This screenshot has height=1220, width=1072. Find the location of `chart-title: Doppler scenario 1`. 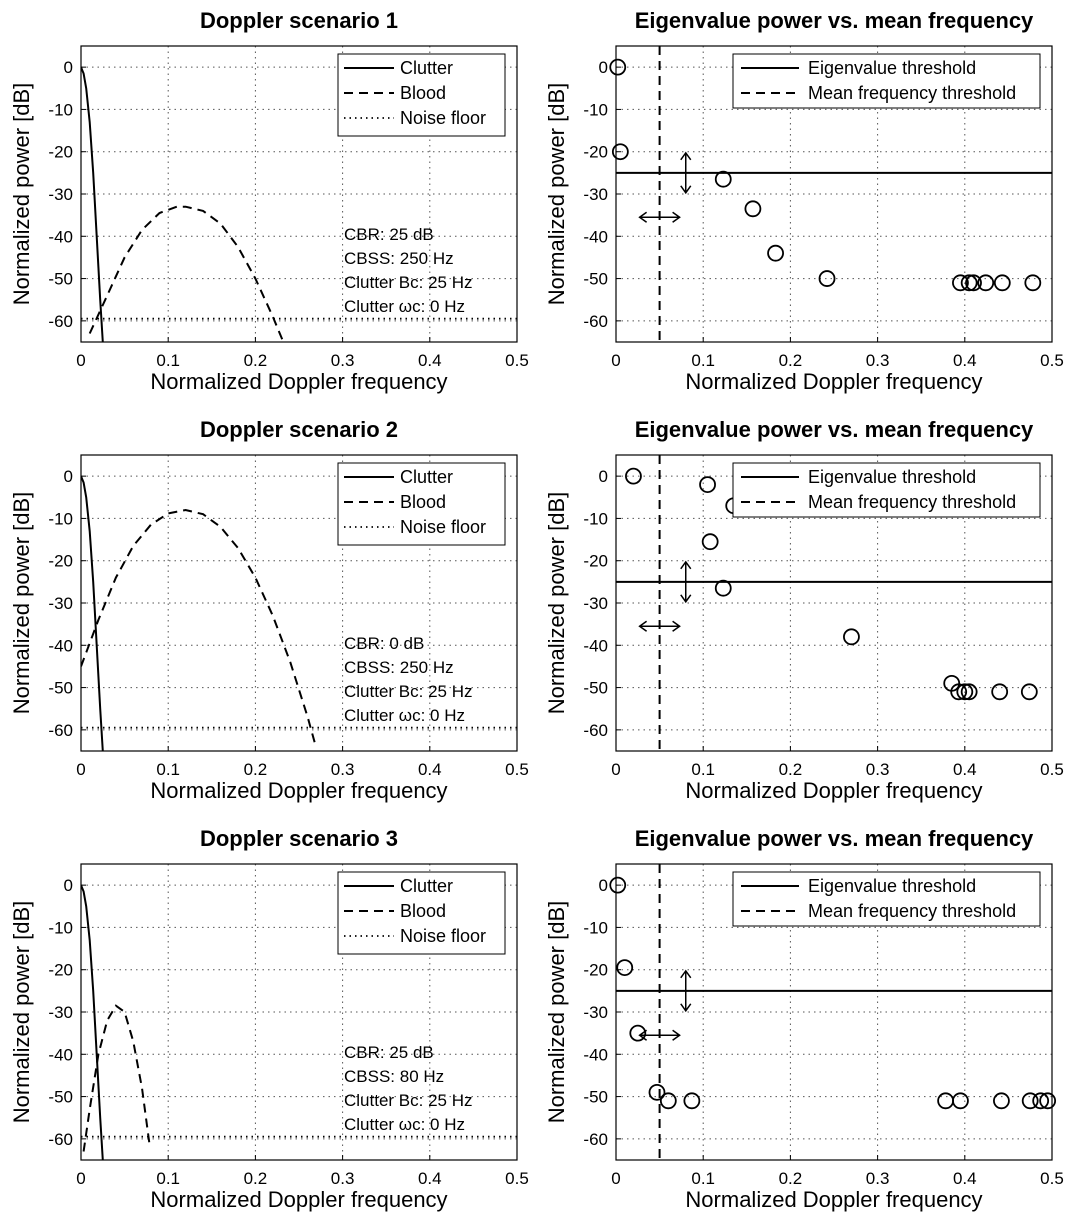

chart-title: Doppler scenario 1 is located at coordinates (299, 20).